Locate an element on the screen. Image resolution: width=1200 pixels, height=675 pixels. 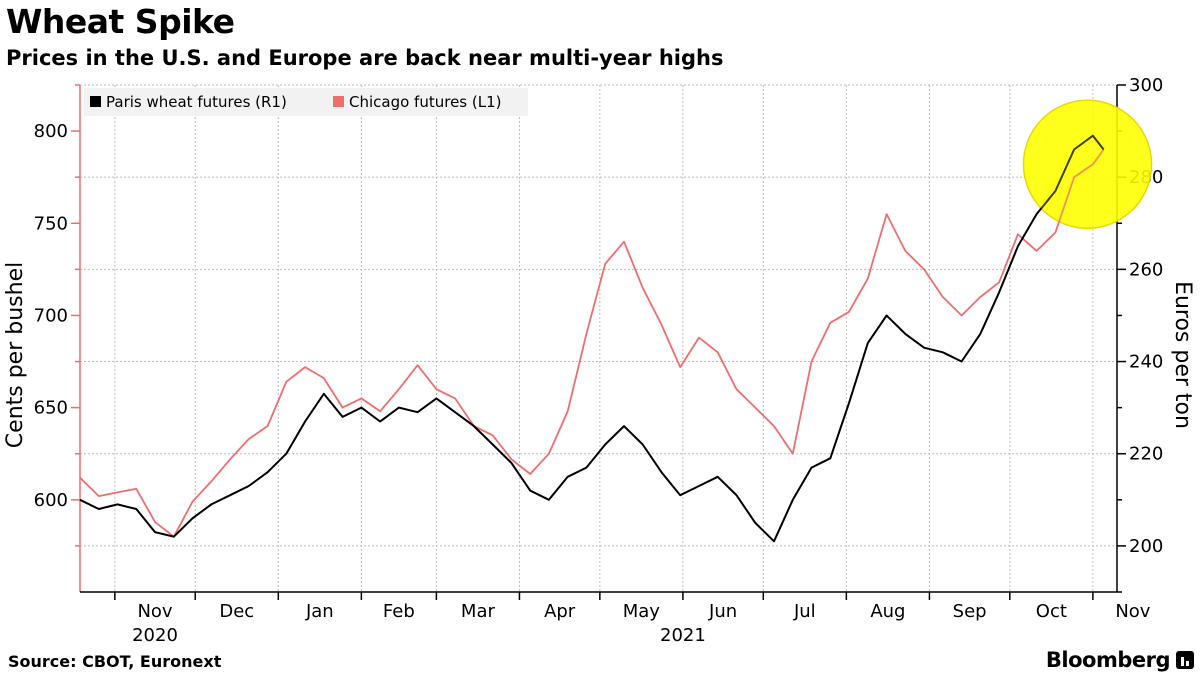
year-label: 2021 is located at coordinates (683, 635).